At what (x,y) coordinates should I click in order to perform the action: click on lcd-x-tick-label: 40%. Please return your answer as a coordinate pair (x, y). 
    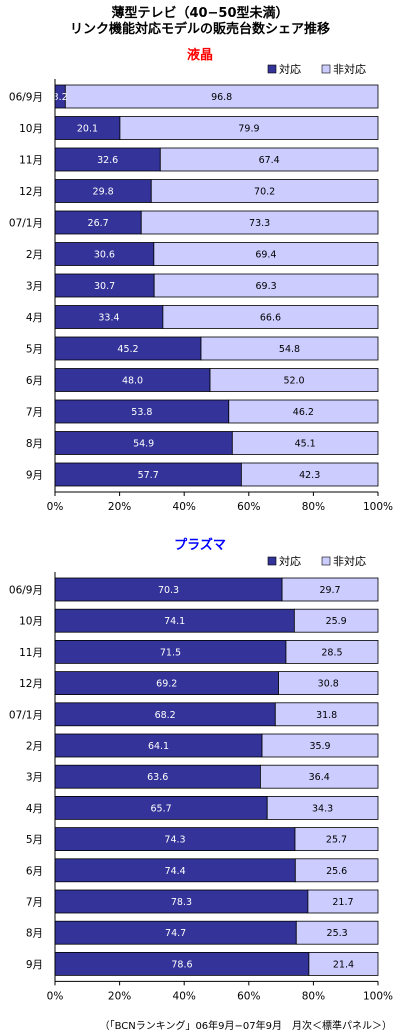
    Looking at the image, I should click on (184, 507).